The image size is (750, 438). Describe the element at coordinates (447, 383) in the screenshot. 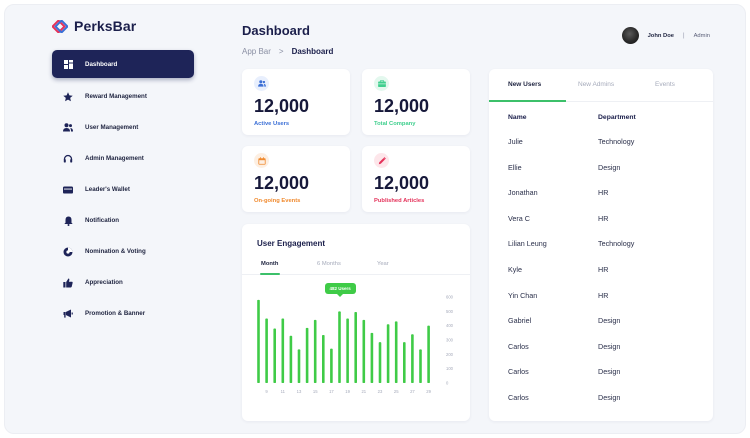

I see `y-tick-label: 0` at that location.